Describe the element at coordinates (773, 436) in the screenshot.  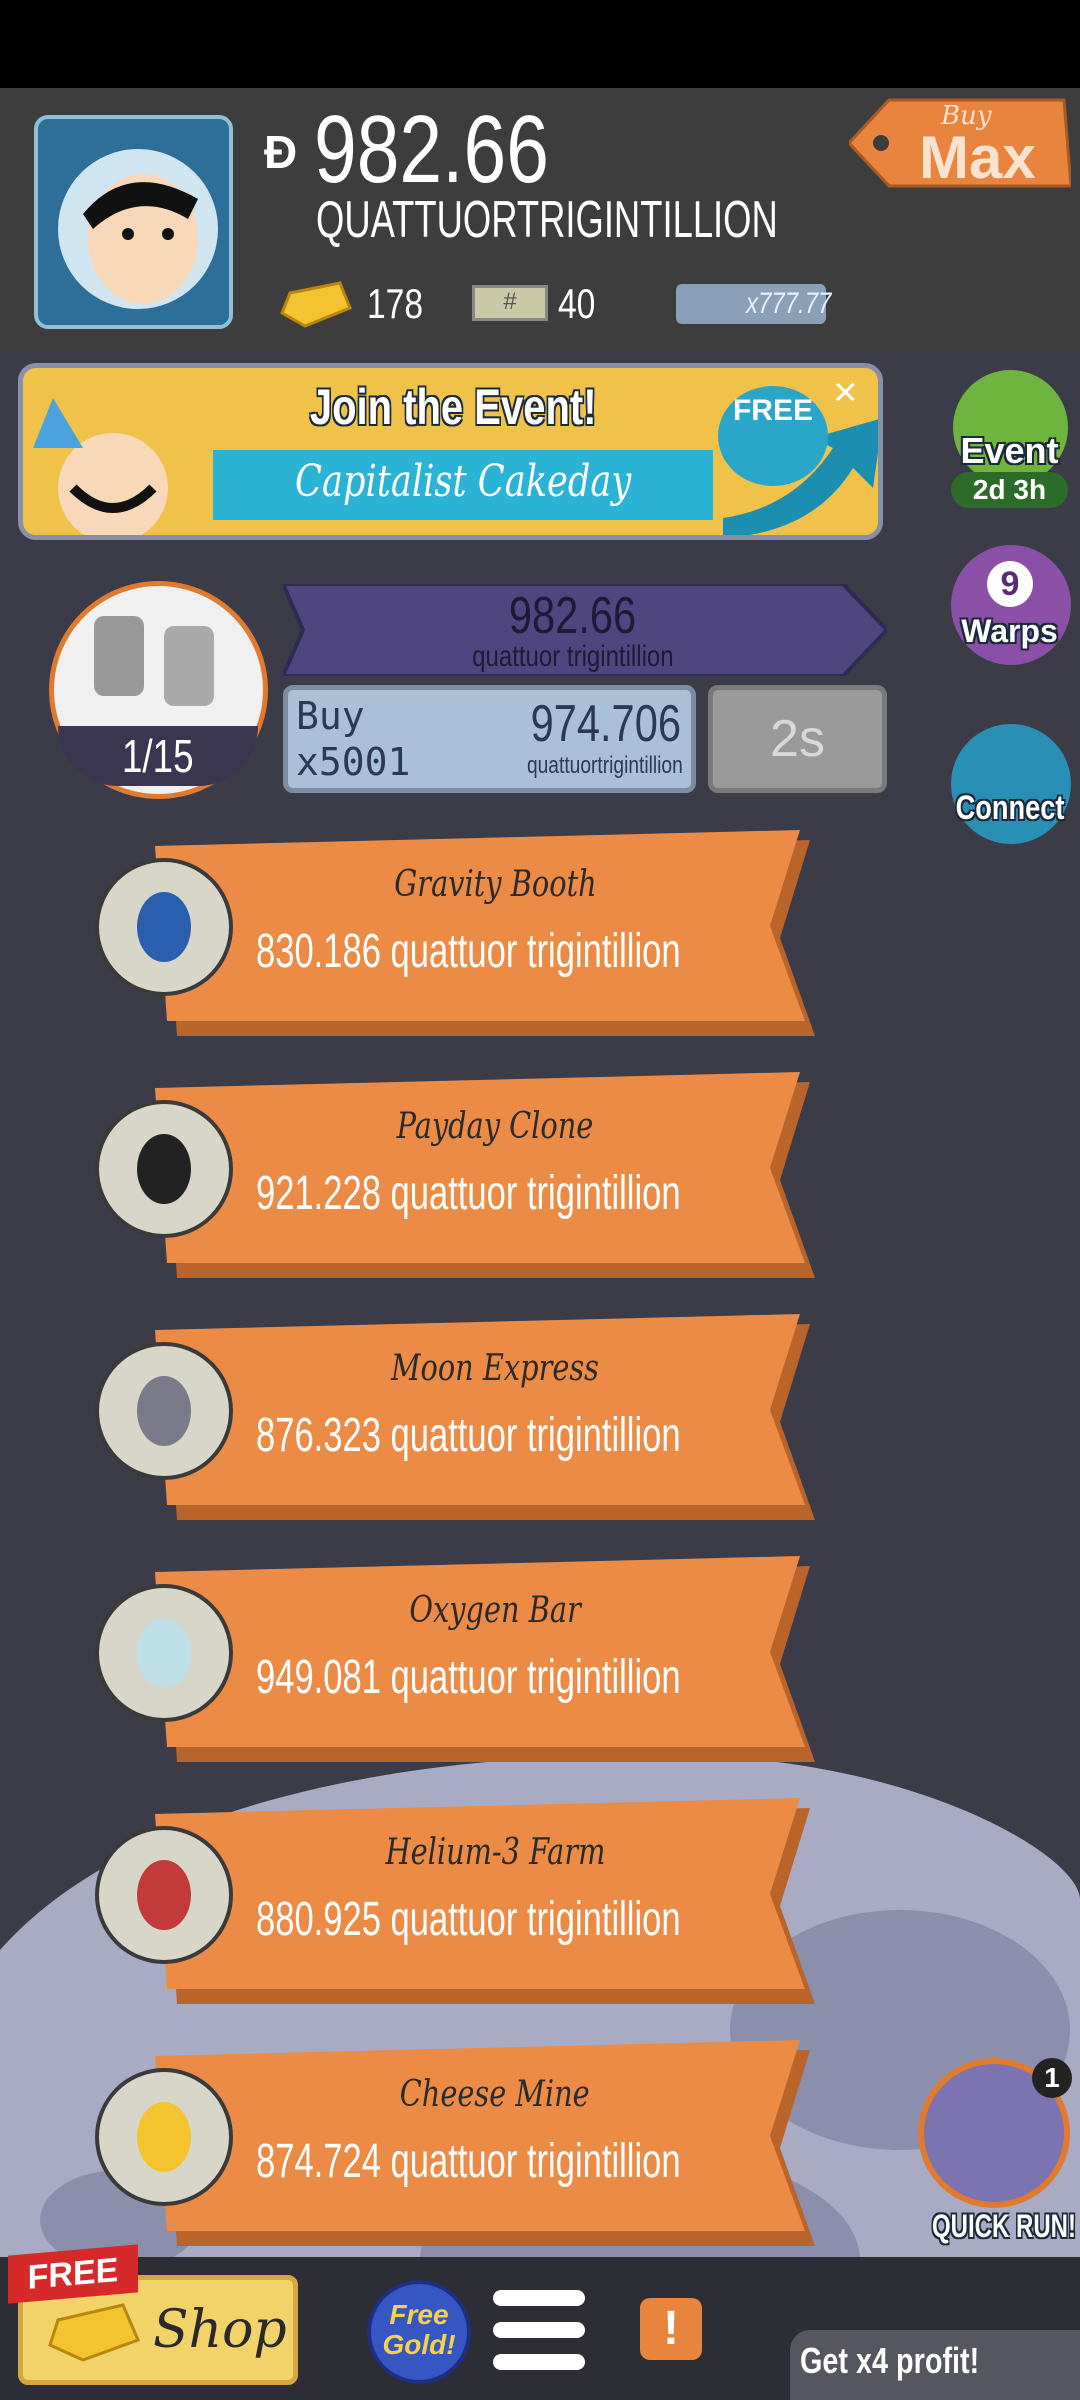
I see `banner-free-badge: FREE` at that location.